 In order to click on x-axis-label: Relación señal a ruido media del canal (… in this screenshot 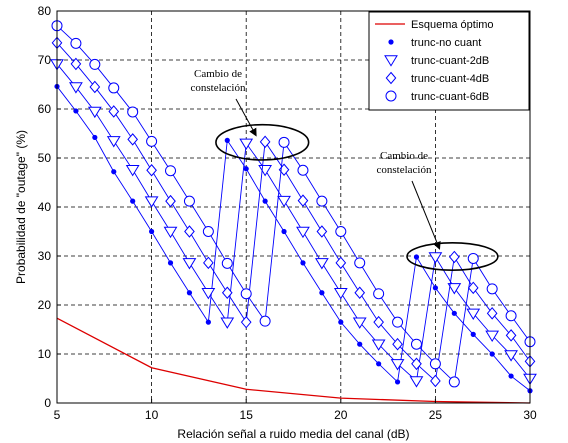, I will do `click(293, 434)`.